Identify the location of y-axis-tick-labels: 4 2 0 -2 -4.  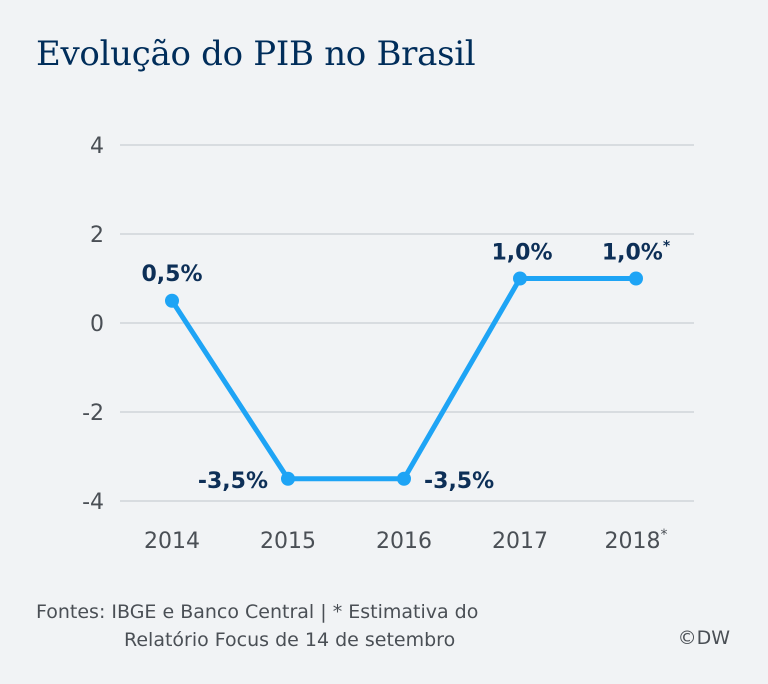
(93, 324).